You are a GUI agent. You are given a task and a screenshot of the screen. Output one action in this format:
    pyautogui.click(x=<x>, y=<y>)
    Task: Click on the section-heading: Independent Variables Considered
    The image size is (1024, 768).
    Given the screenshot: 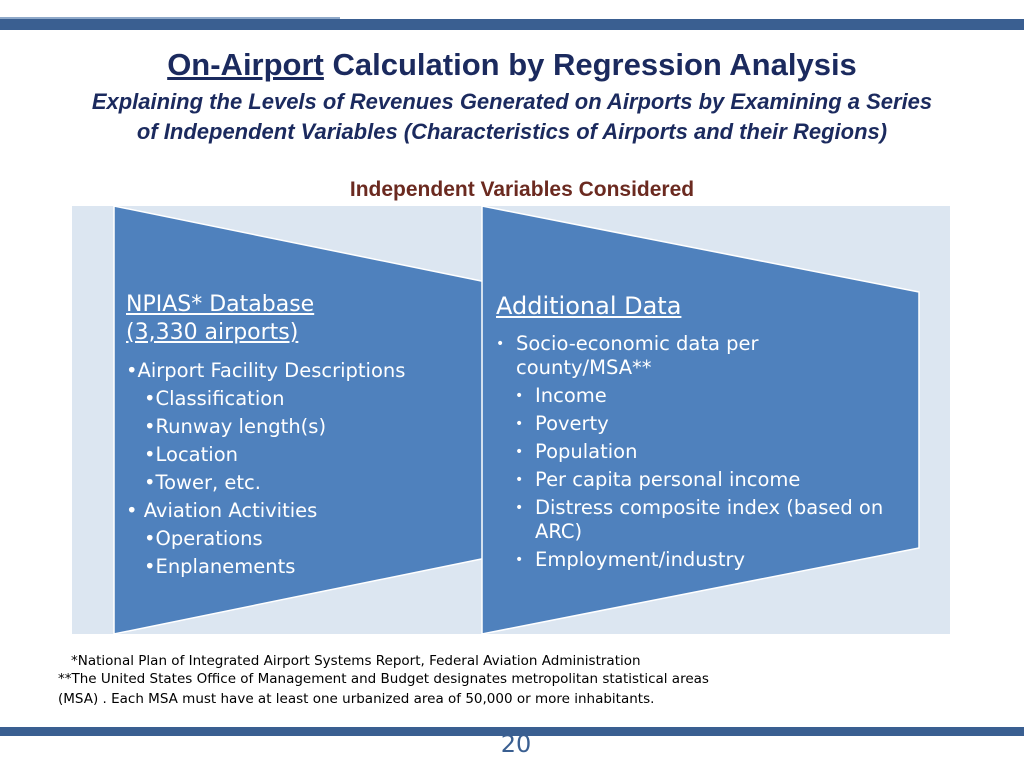 What is the action you would take?
    pyautogui.click(x=522, y=189)
    